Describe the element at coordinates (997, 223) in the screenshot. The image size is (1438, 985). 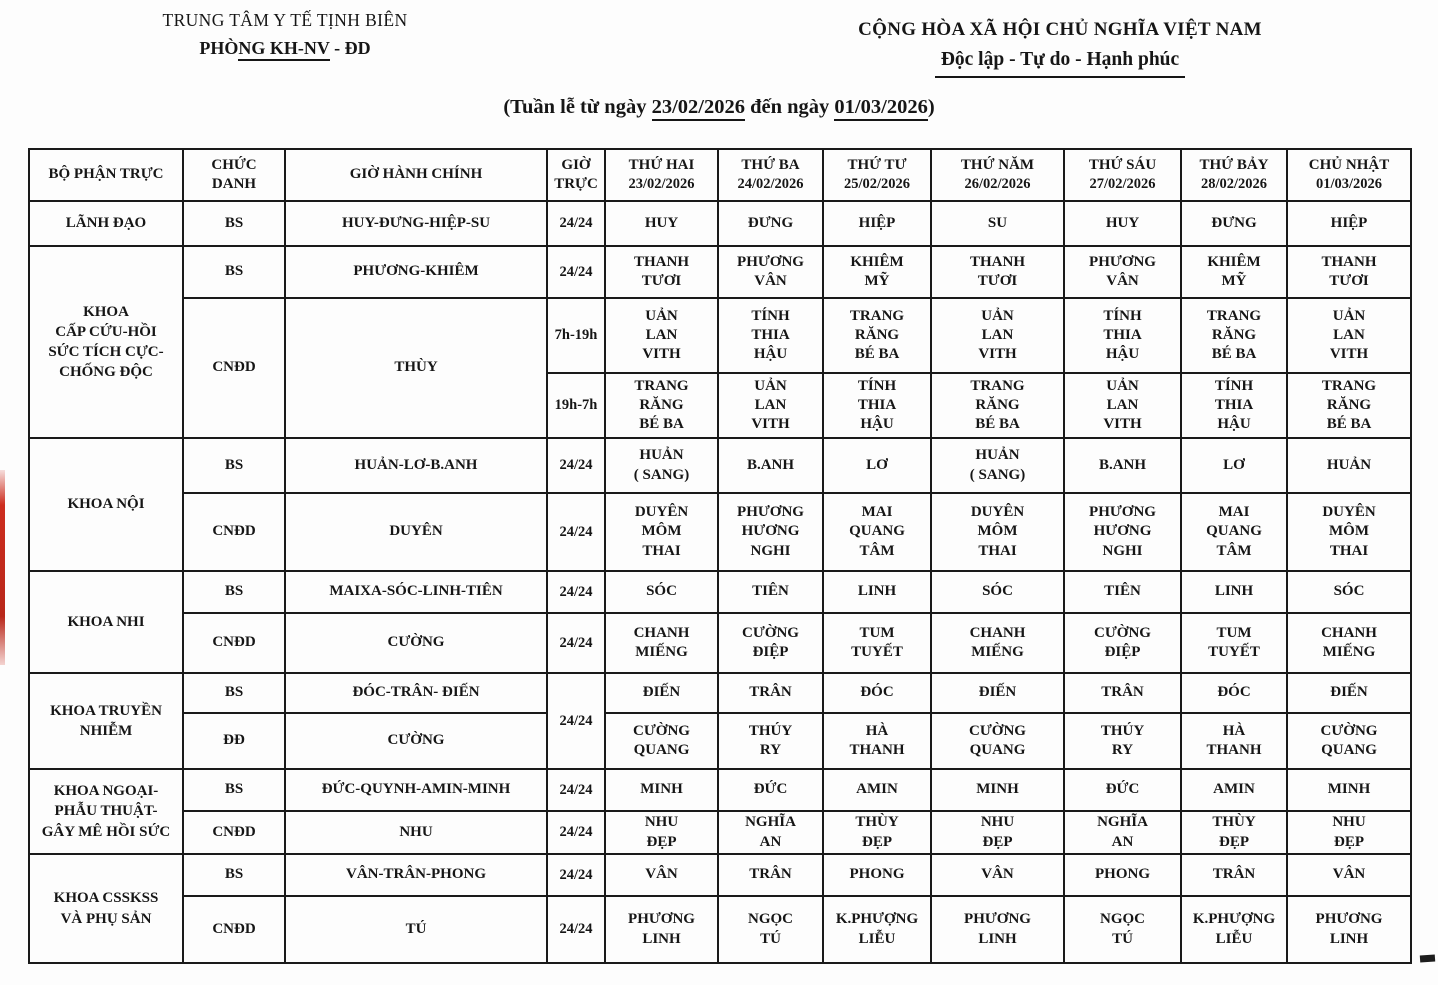
I see `duty-cell: SU` at that location.